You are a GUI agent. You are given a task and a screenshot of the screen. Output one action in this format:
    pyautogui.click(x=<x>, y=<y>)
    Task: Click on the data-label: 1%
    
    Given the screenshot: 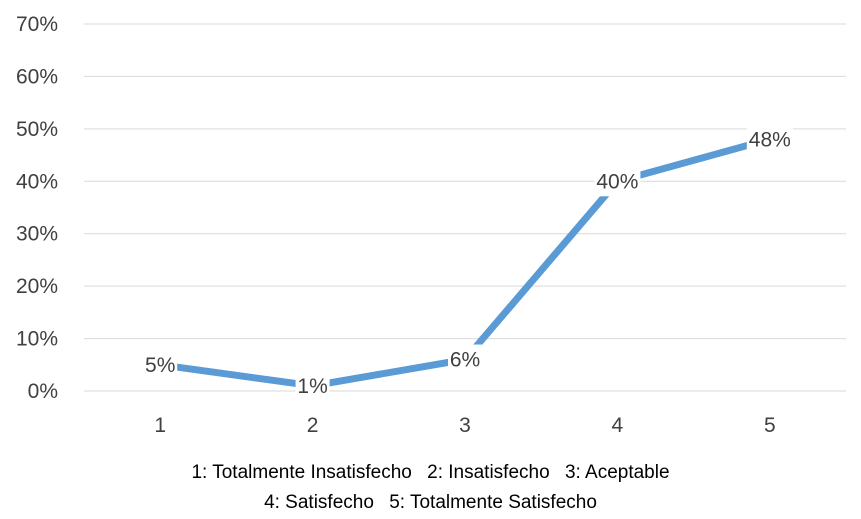 What is the action you would take?
    pyautogui.click(x=312, y=386)
    